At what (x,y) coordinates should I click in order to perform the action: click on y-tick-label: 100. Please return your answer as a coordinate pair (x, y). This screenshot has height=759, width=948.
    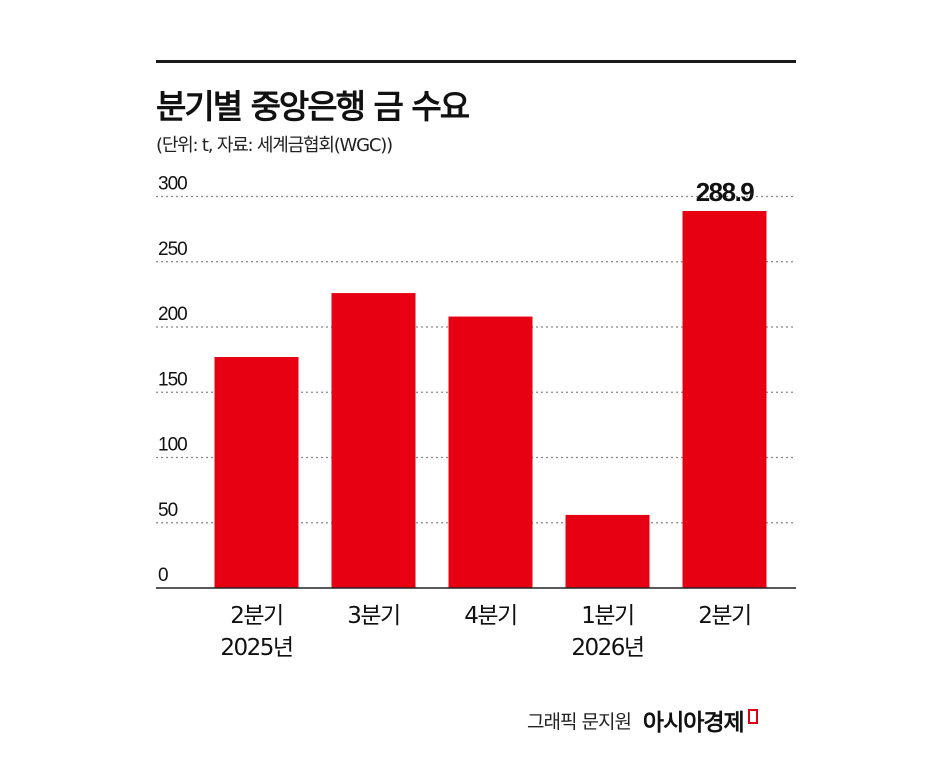
    Looking at the image, I should click on (172, 445).